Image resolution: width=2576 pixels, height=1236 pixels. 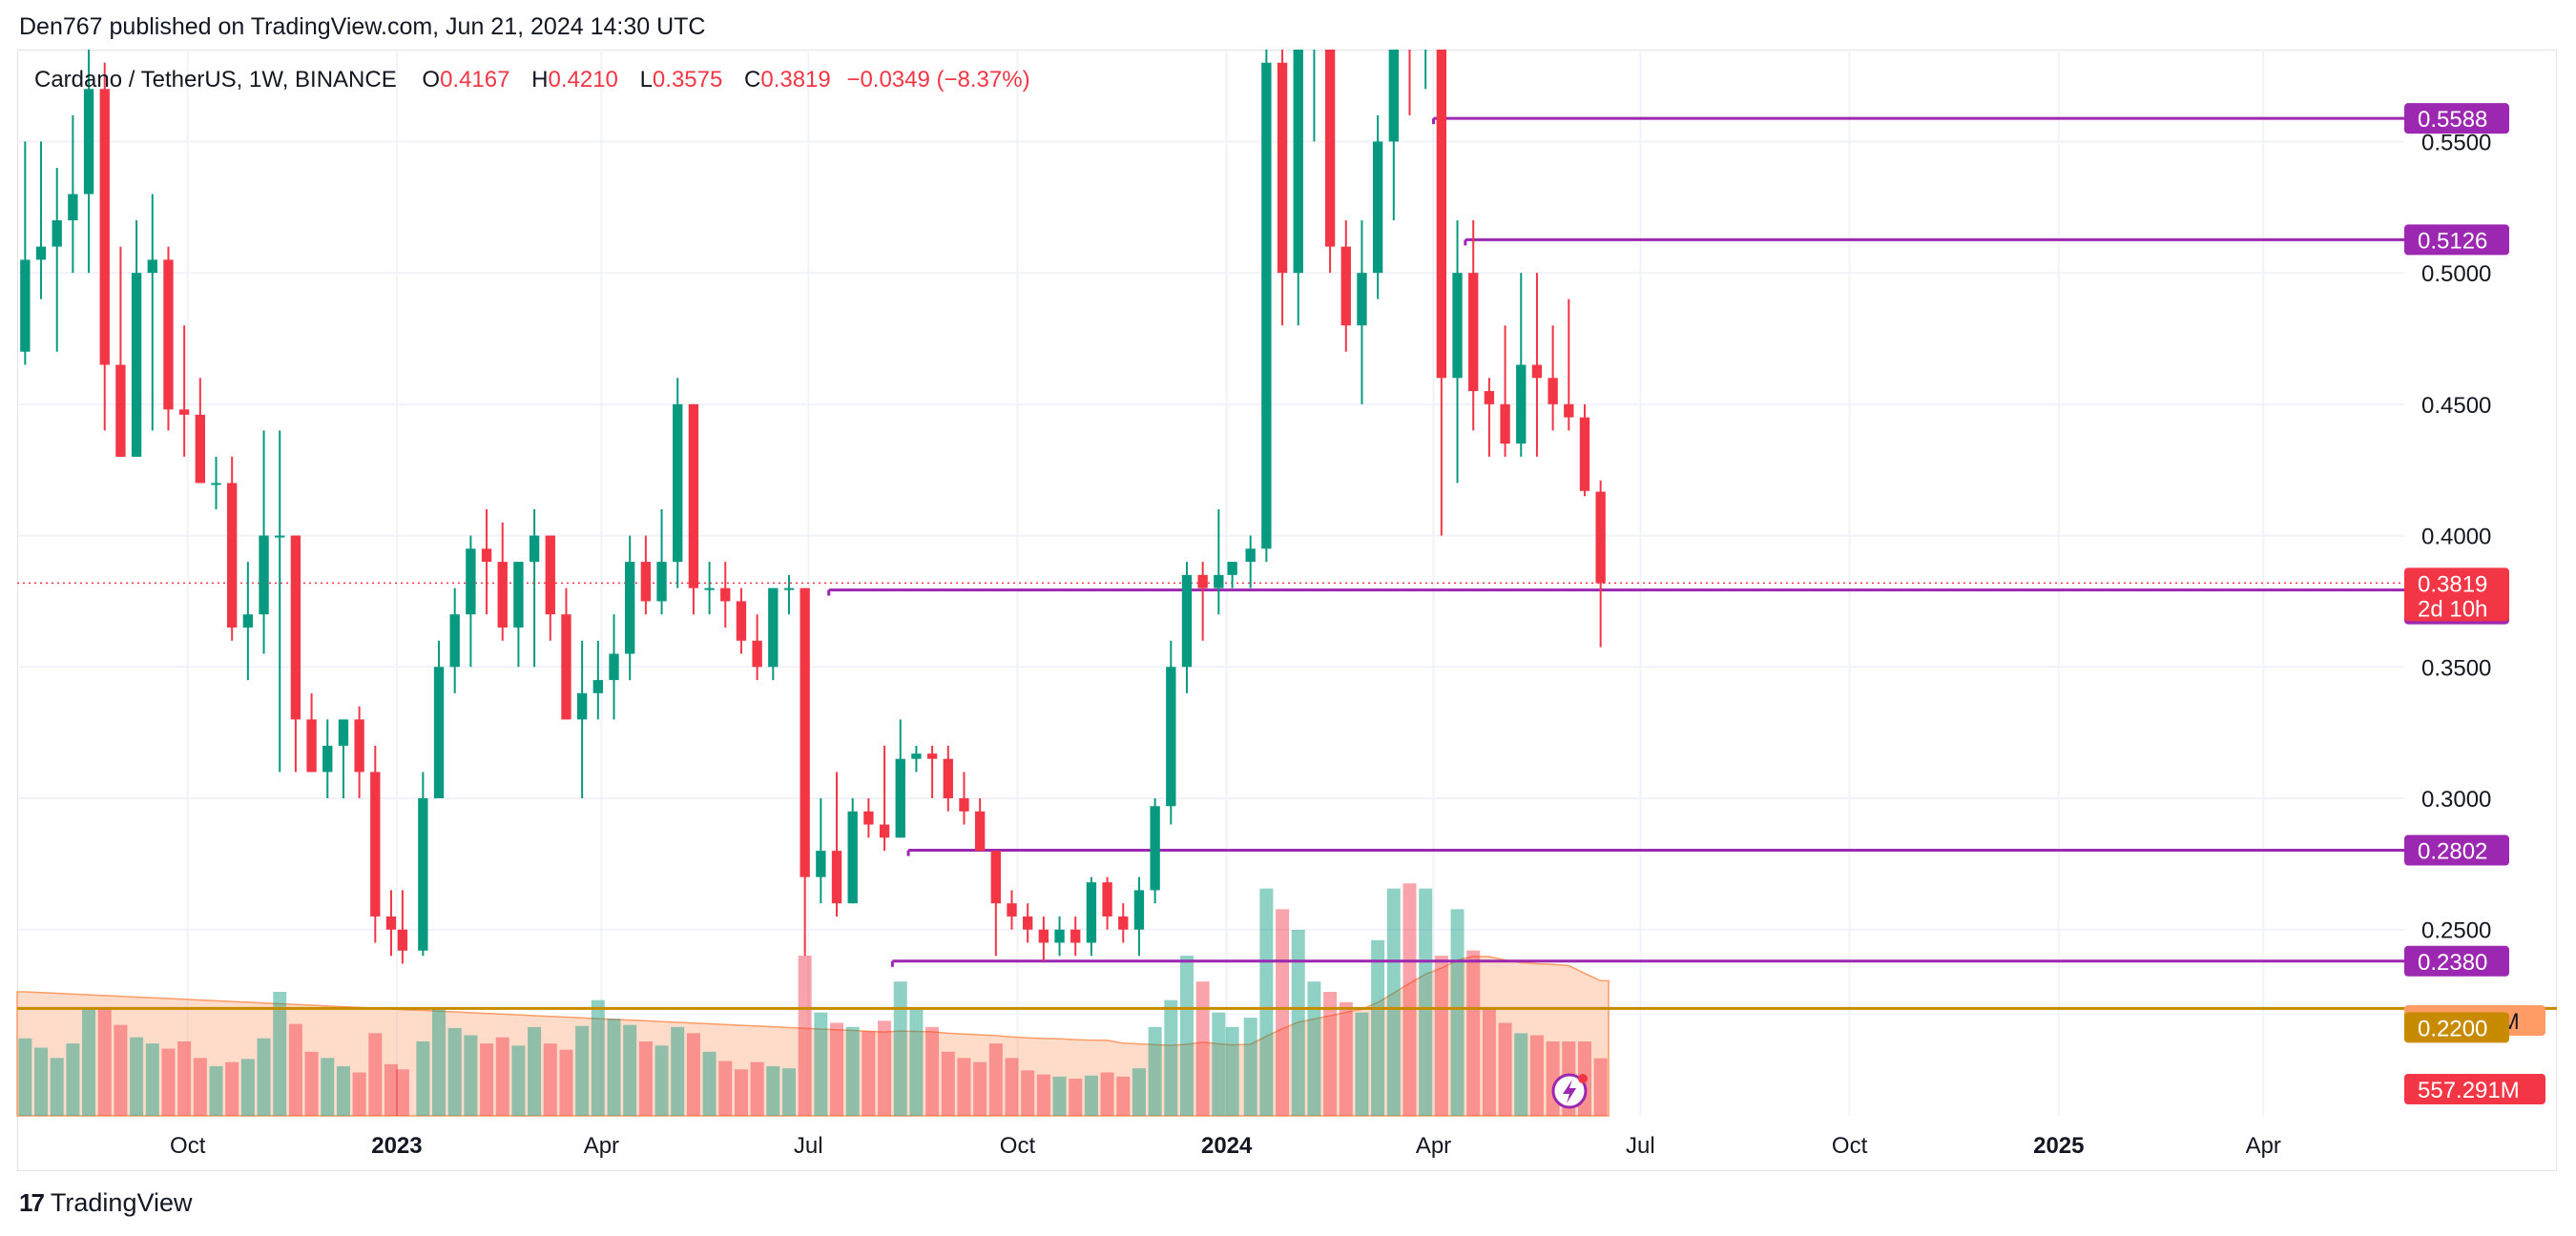 I want to click on volume-label-bg, so click(x=2474, y=1089).